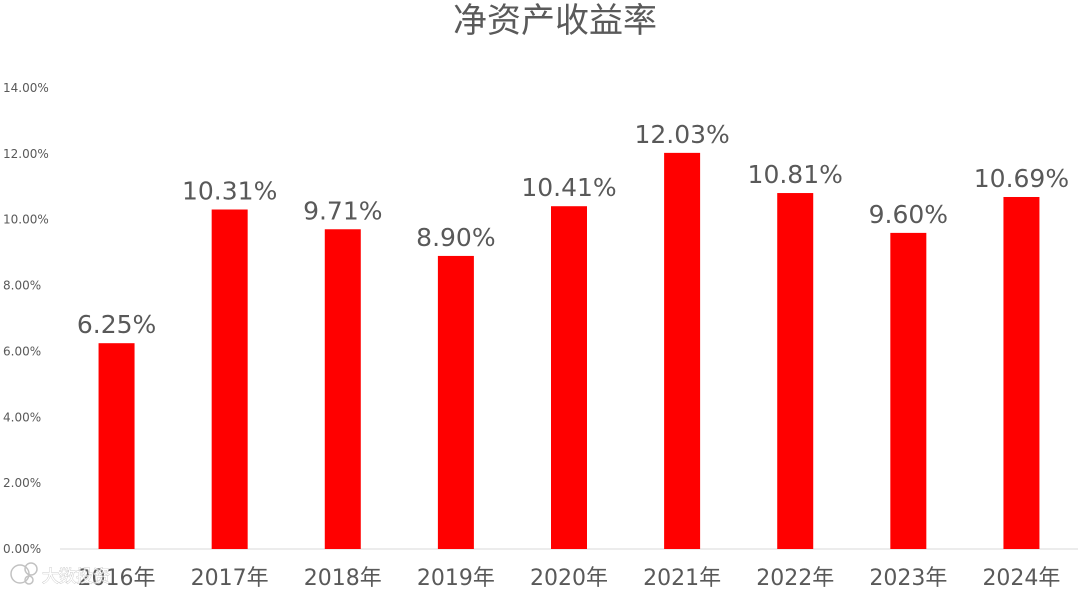 This screenshot has height=598, width=1080. I want to click on x-tick-label: 2016年, so click(117, 578).